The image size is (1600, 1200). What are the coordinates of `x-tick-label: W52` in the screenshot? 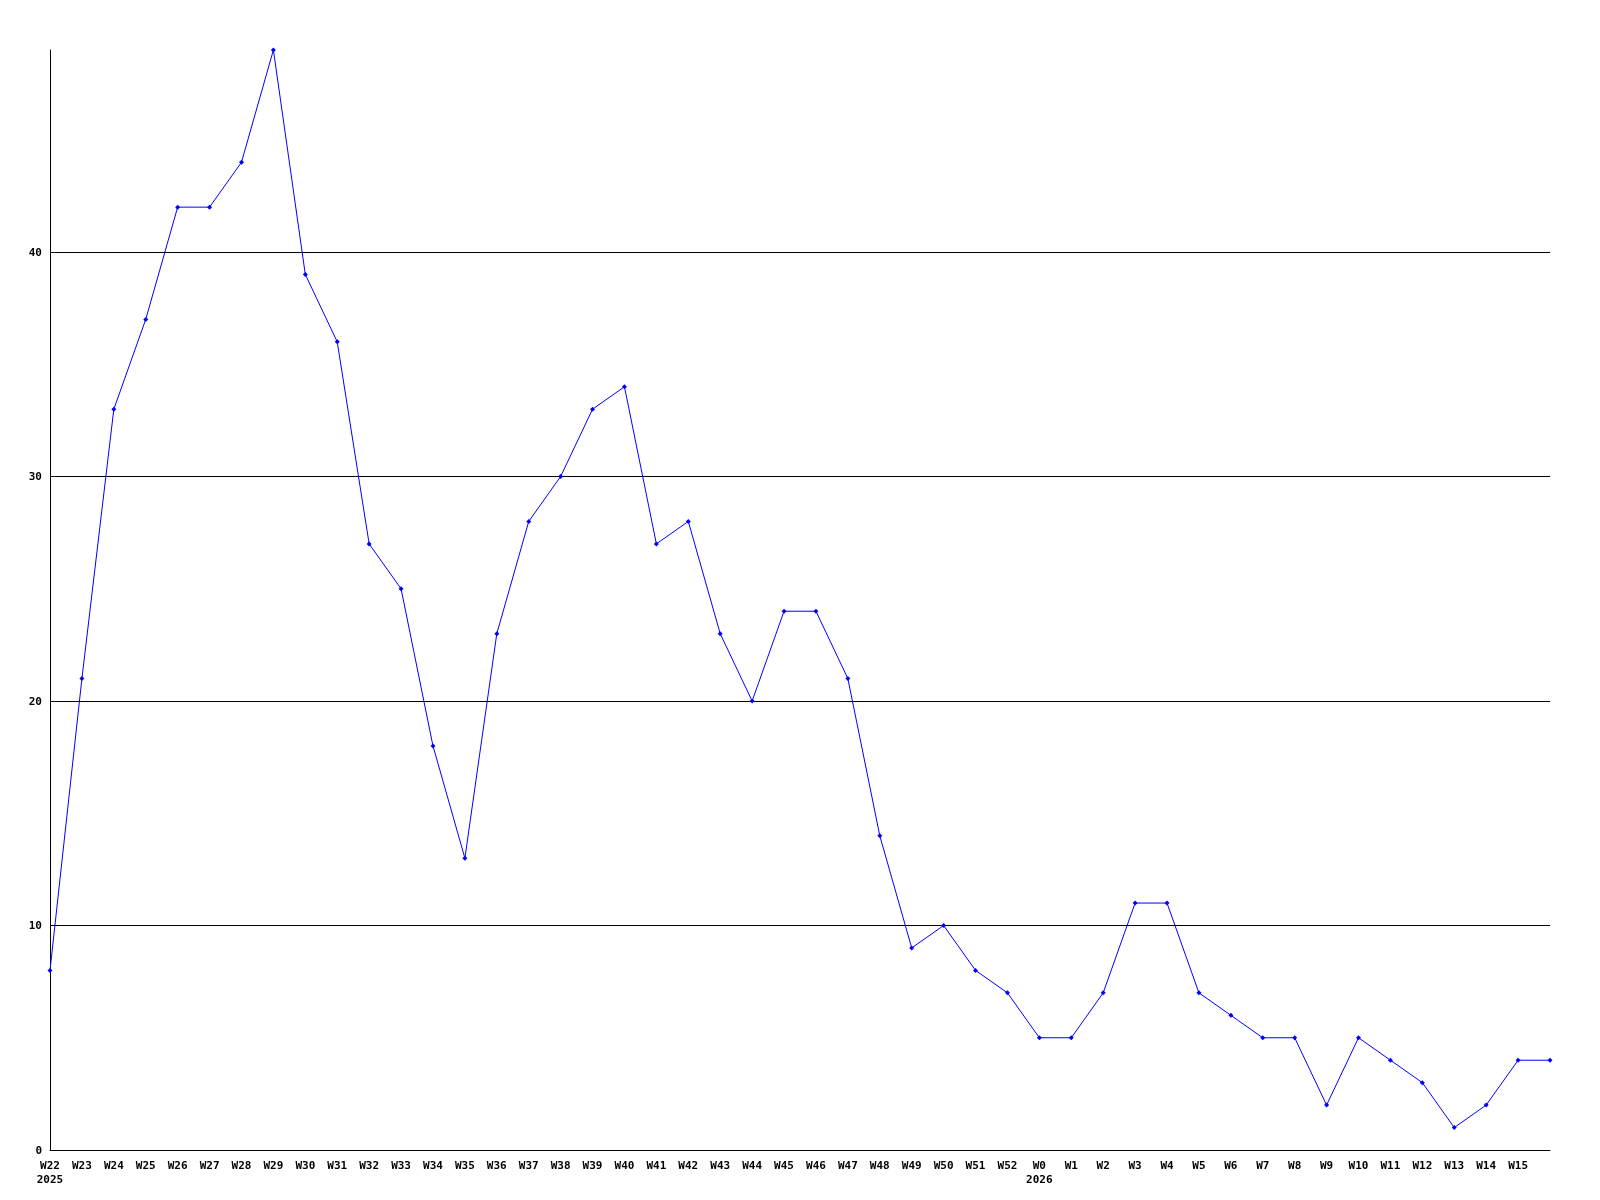 It's located at (1007, 1165).